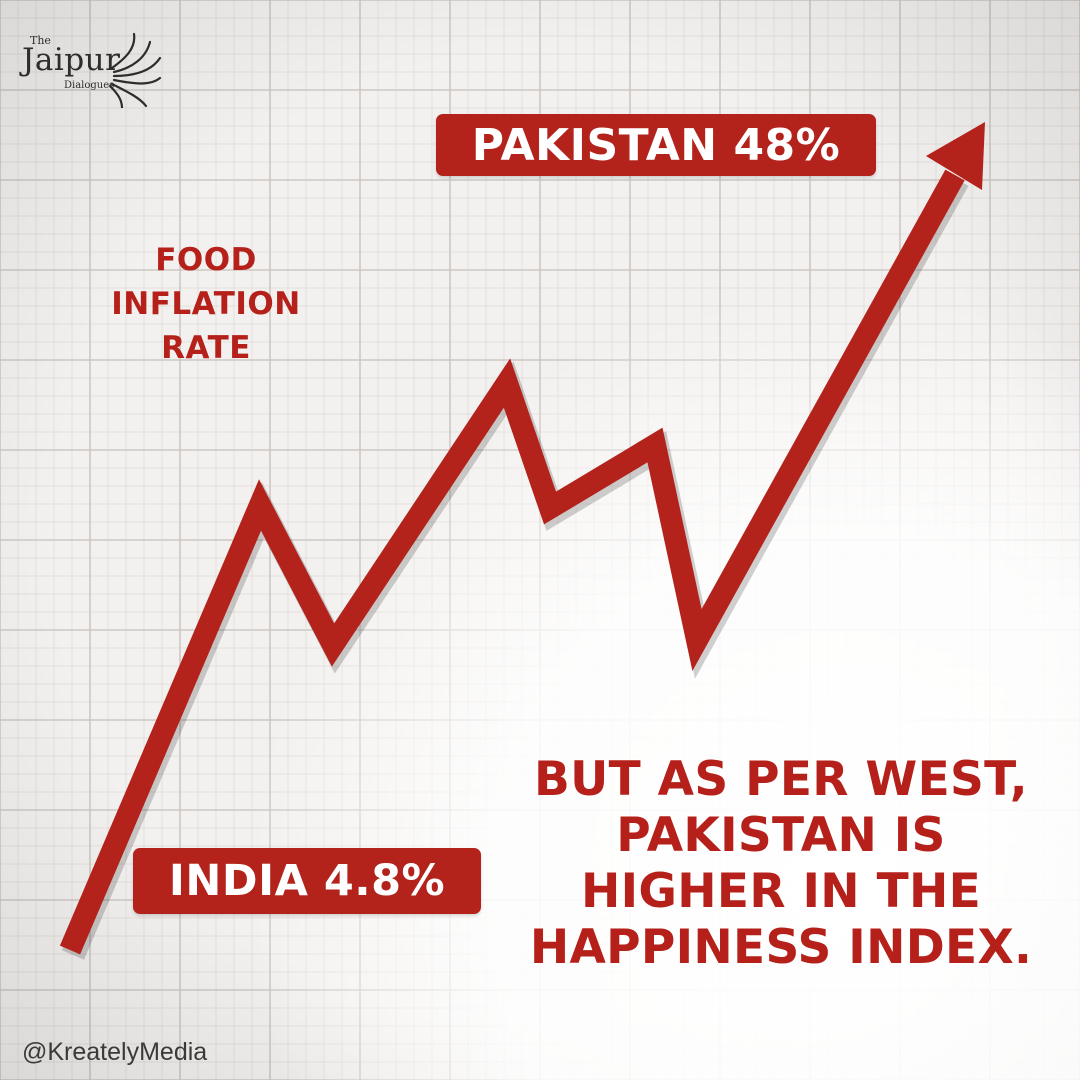  Describe the element at coordinates (656, 145) in the screenshot. I see `pakistan-value-label: PAKISTAN 48%` at that location.